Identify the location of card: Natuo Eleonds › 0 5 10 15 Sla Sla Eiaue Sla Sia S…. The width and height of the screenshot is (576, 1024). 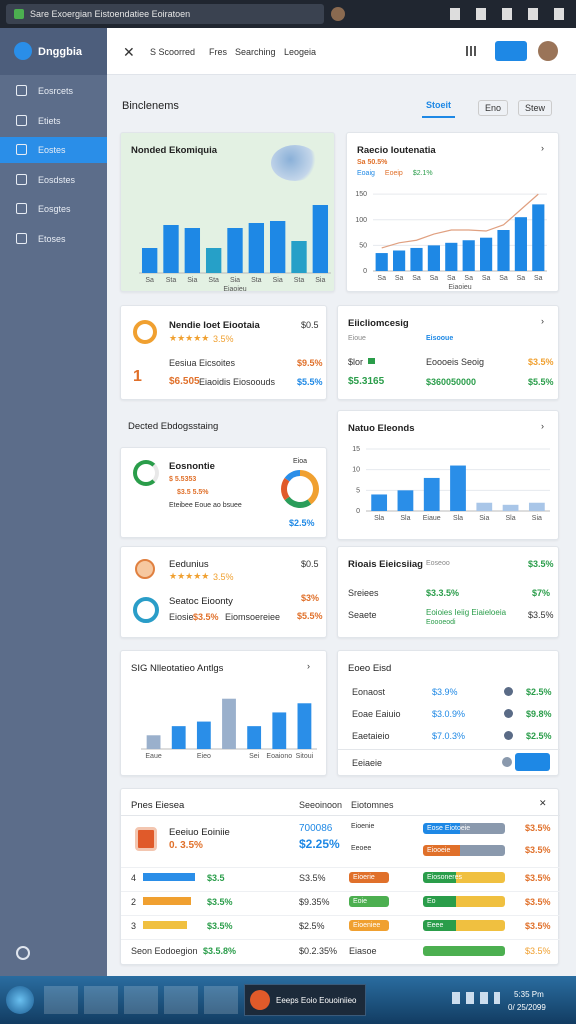
(448, 475).